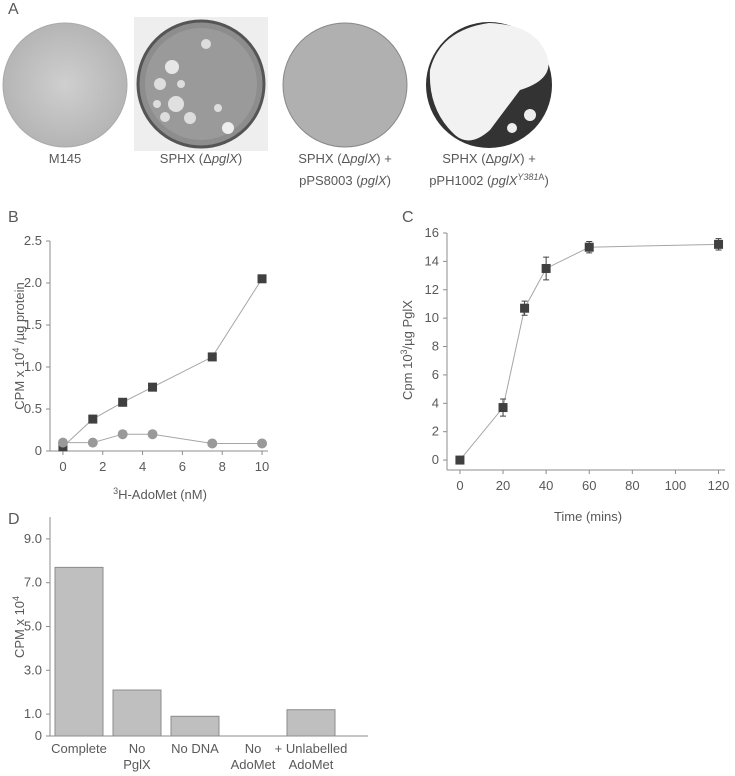 This screenshot has width=735, height=776. What do you see at coordinates (408, 217) in the screenshot?
I see `panel-label: C` at bounding box center [408, 217].